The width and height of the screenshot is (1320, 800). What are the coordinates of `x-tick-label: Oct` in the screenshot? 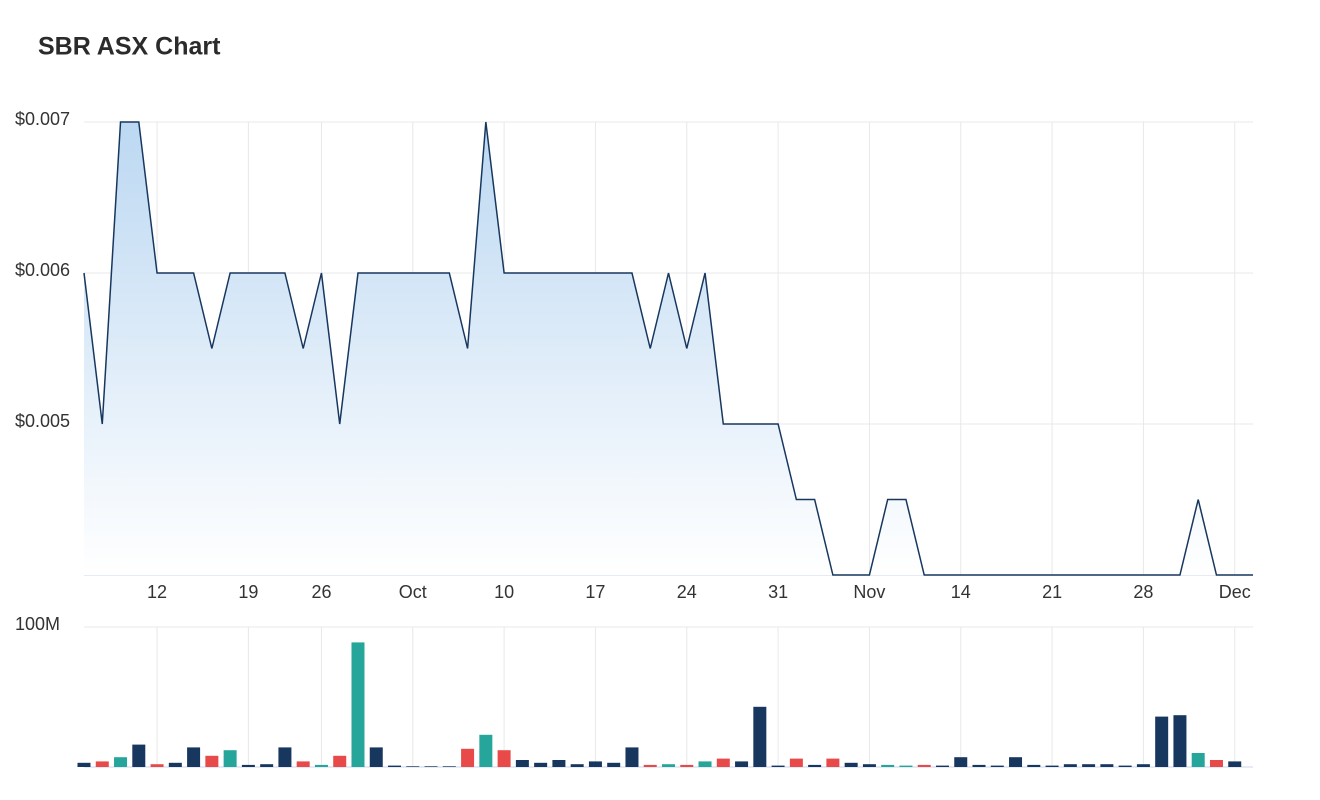 It's located at (413, 592).